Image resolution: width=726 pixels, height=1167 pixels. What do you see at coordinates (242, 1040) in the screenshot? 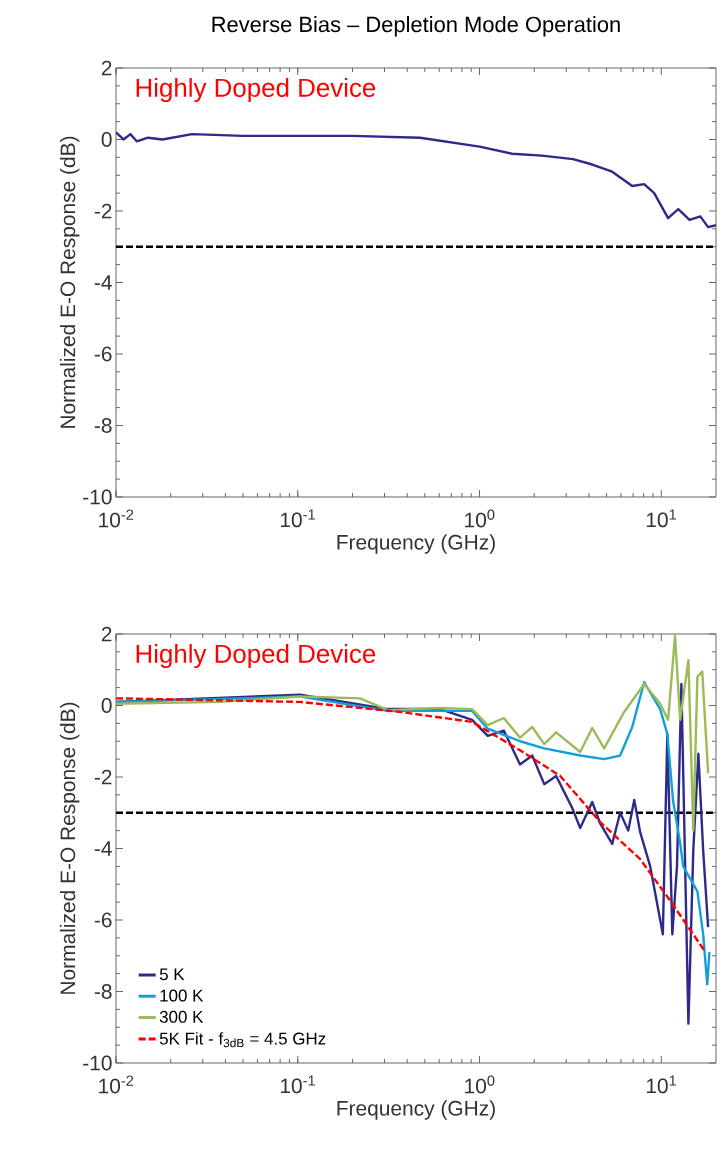
I see `legend-label: 5K Fit - f$_{3dB}$ = 4.5 GHz` at bounding box center [242, 1040].